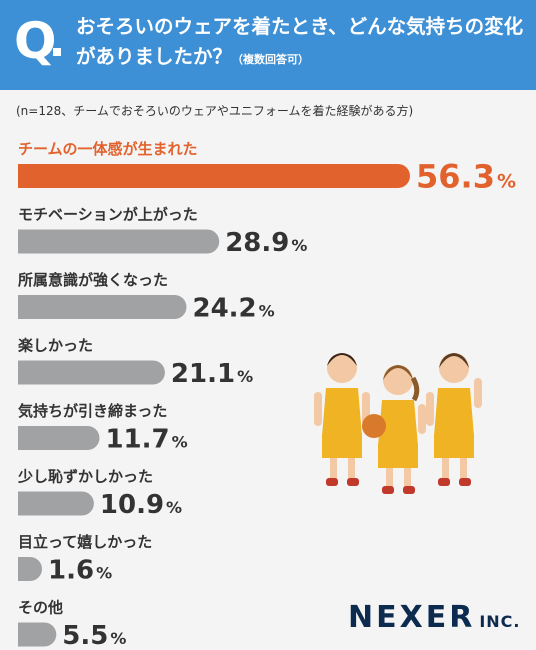 This screenshot has width=536, height=650. I want to click on category-label: その他, so click(40, 608).